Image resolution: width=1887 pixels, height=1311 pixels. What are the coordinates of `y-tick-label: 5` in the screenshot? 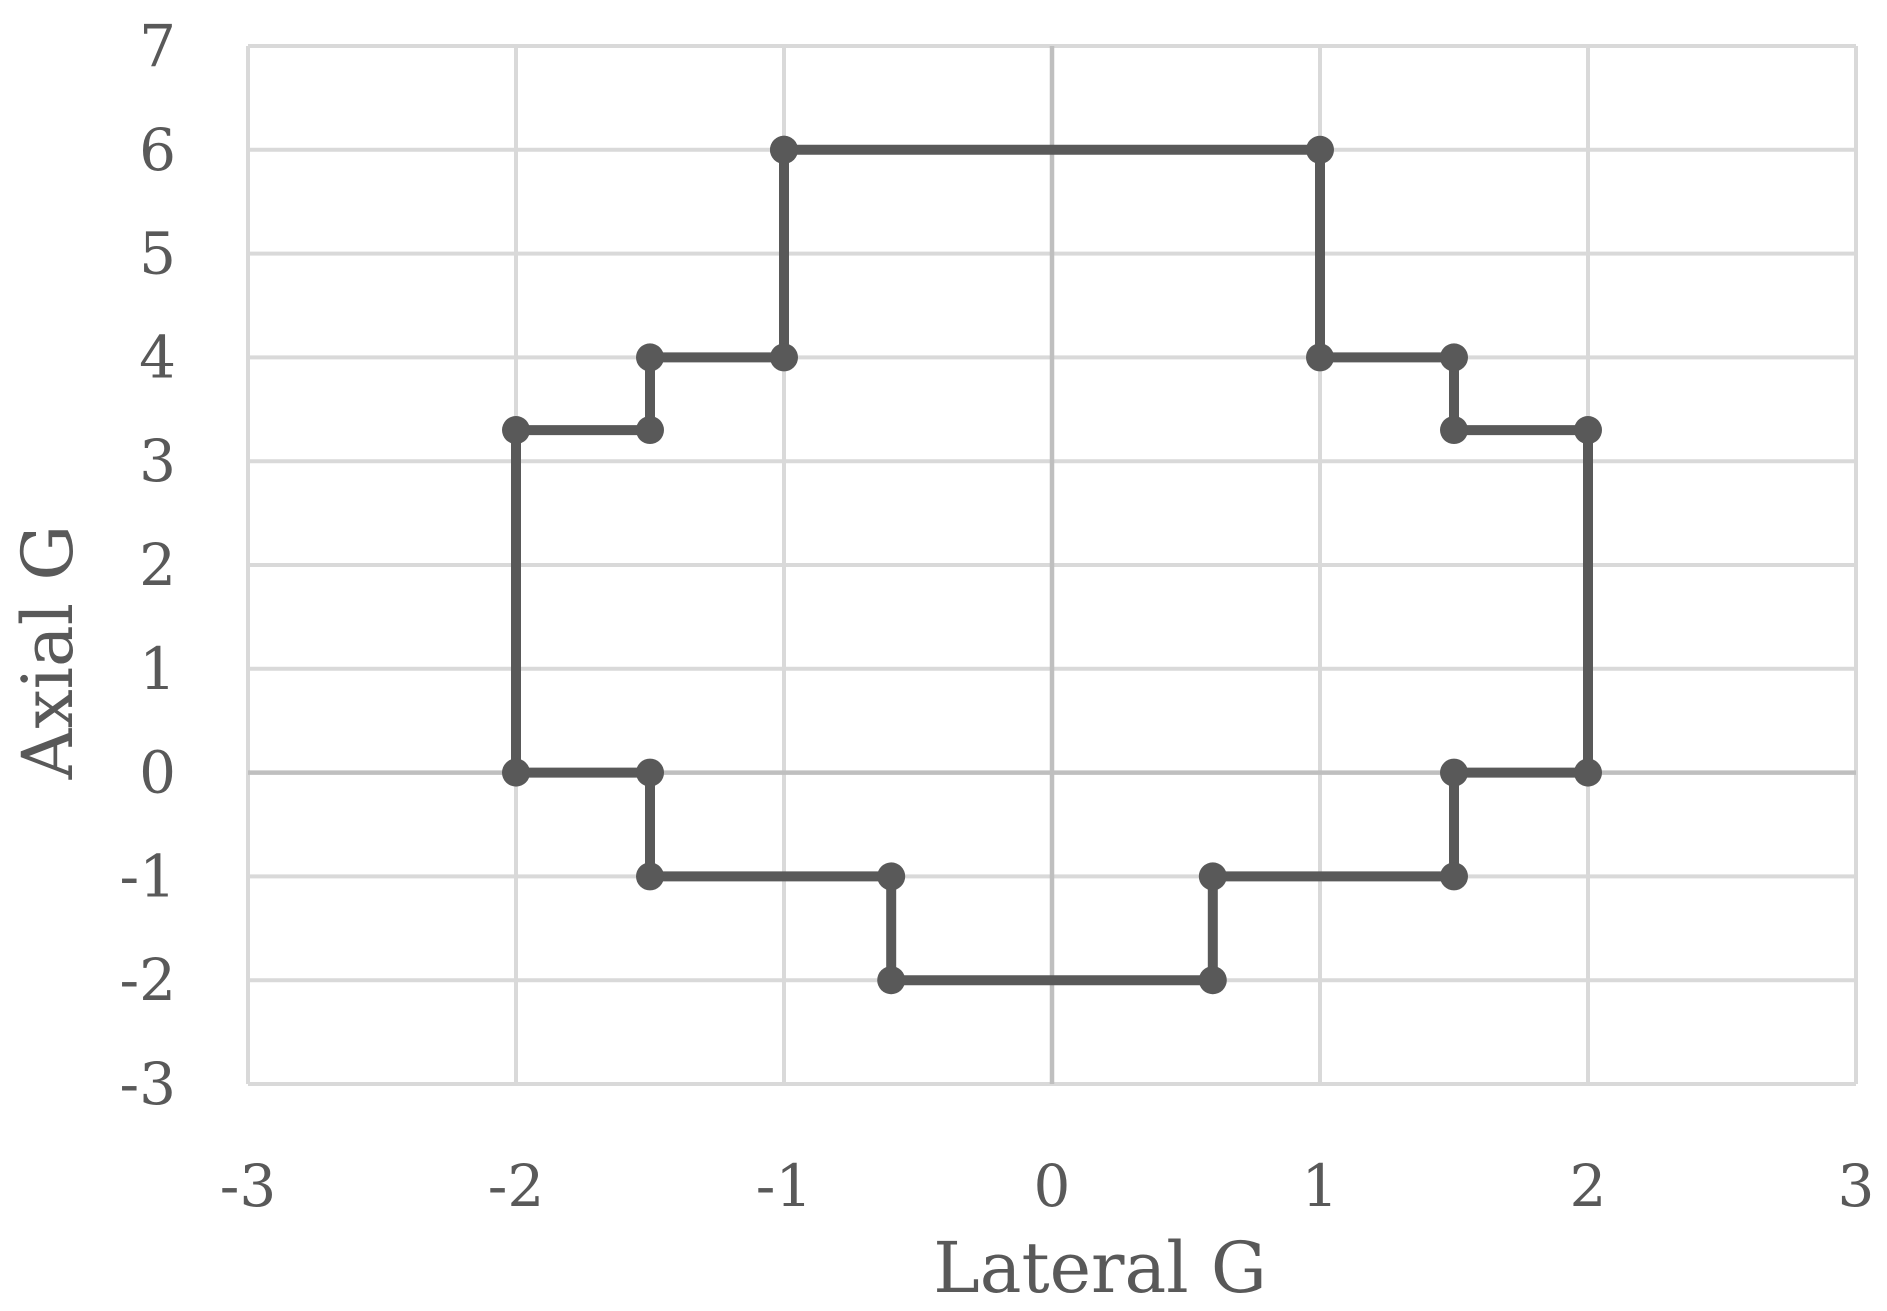 It's located at (157, 254).